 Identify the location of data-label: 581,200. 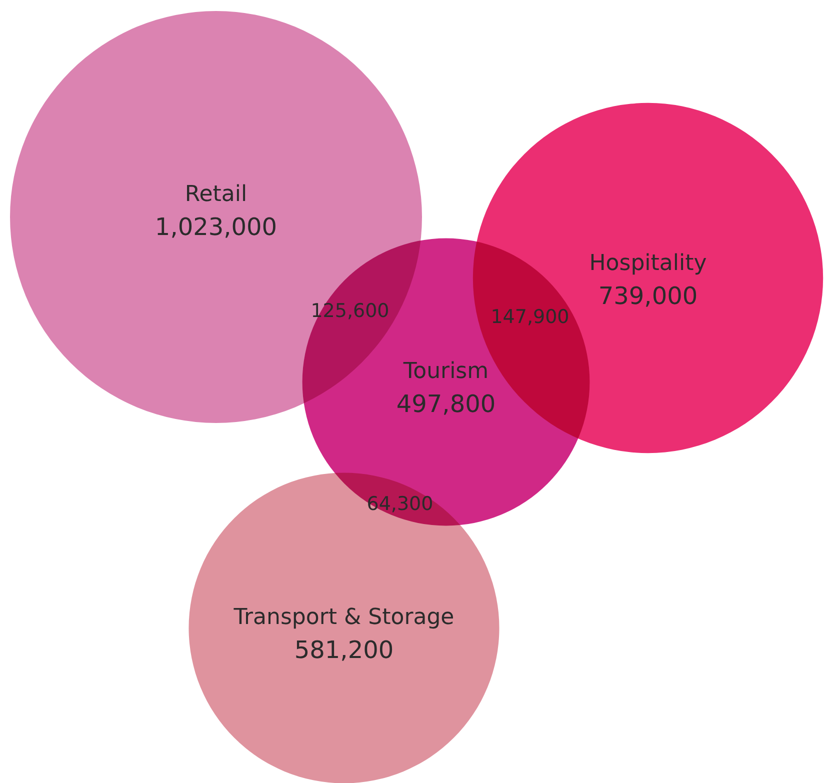
(344, 650).